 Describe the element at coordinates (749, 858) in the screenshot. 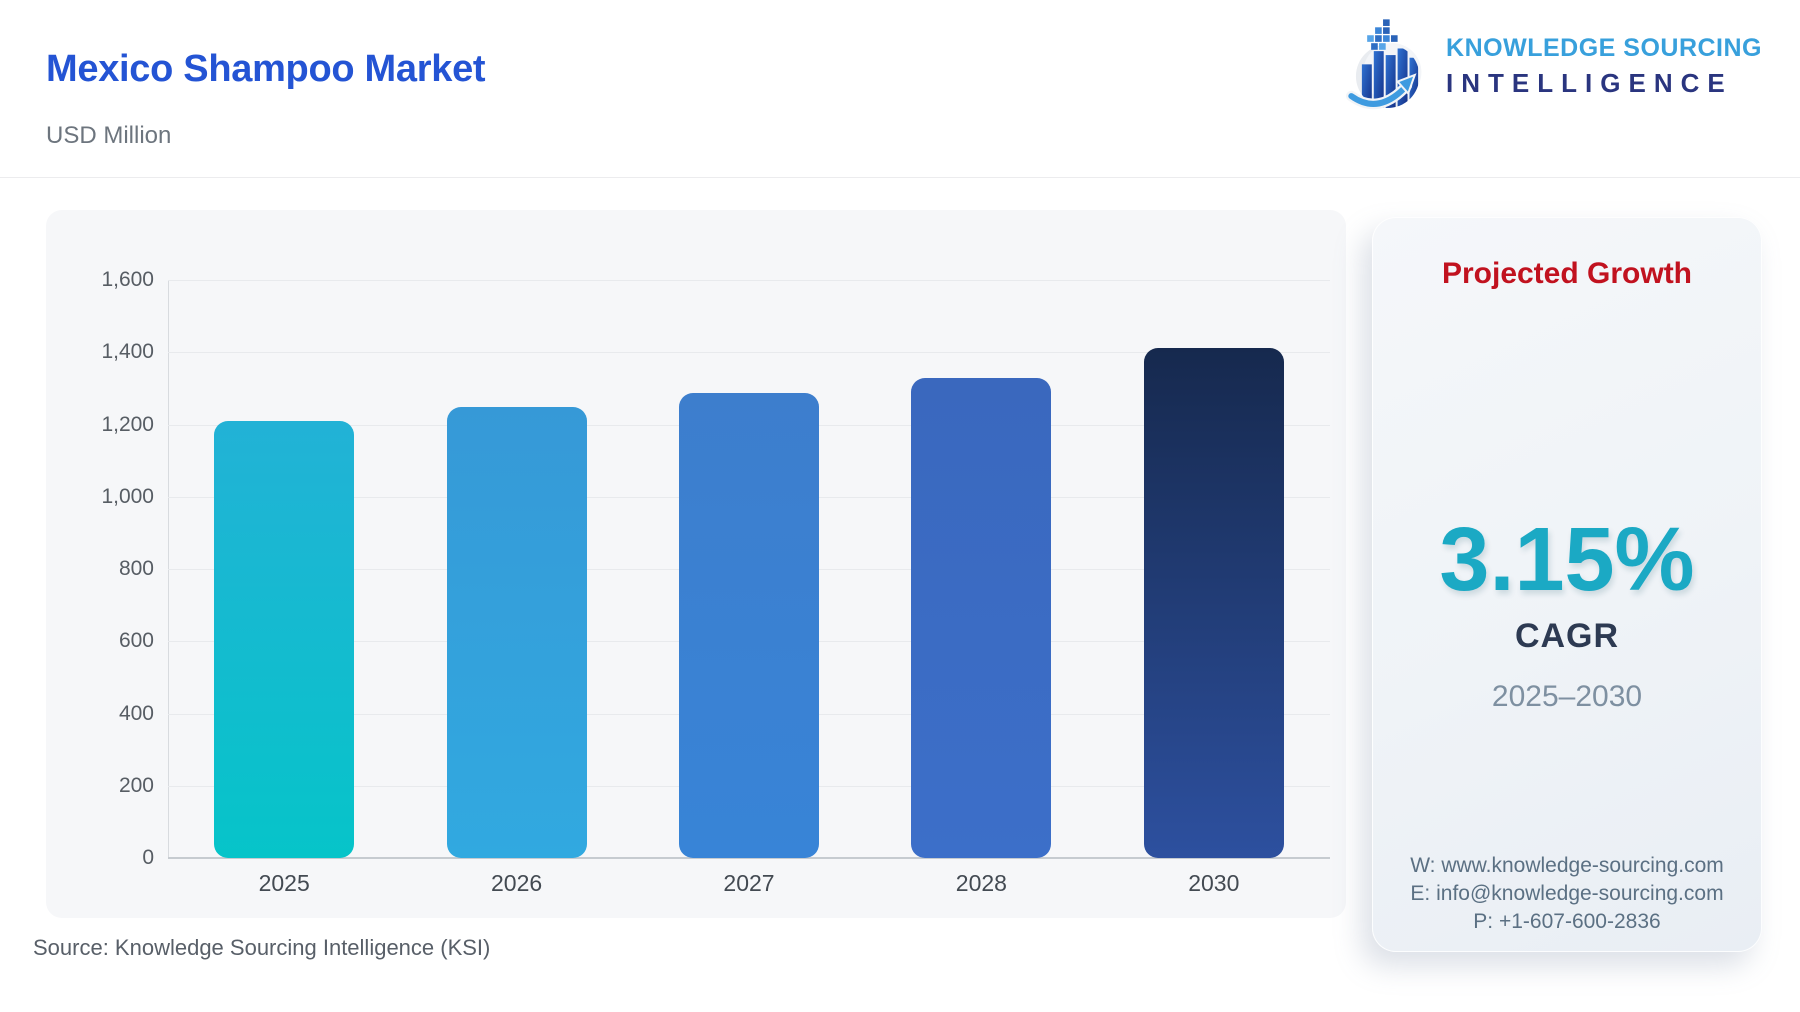

I see `x-axis-line` at that location.